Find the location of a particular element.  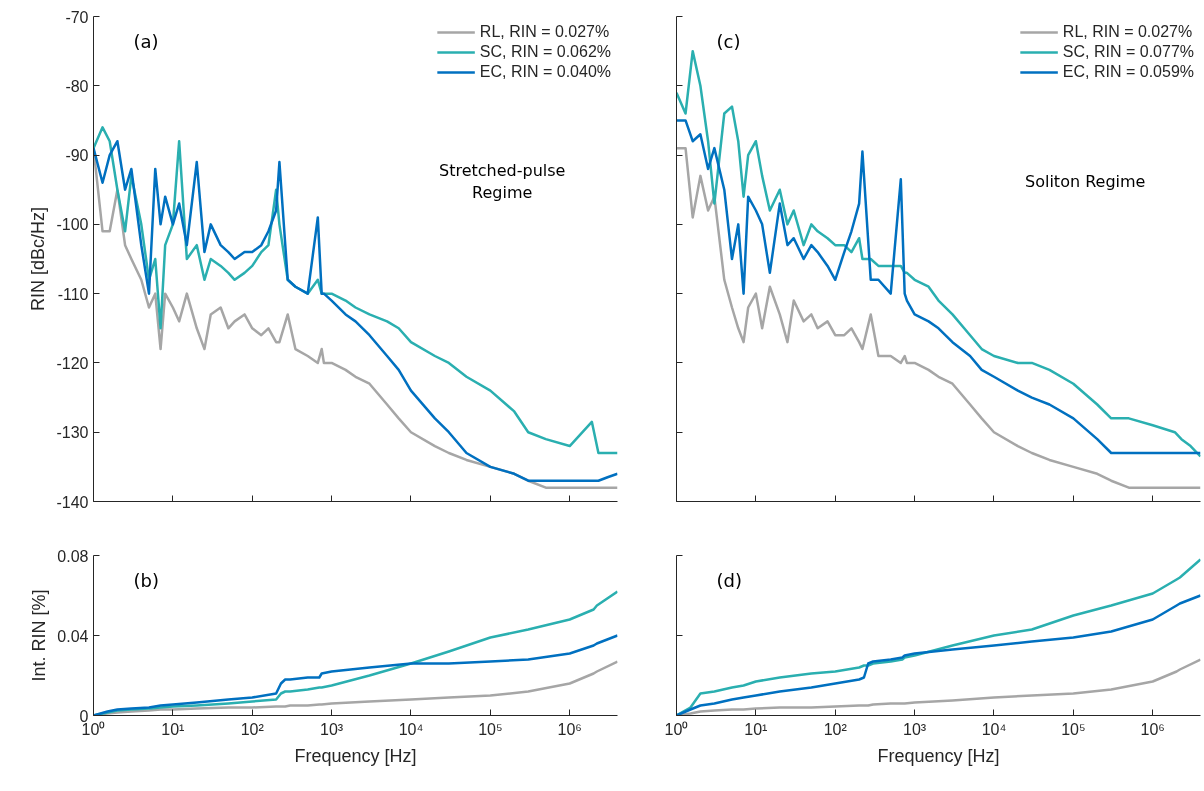

annotation: Soliton Regime is located at coordinates (1085, 181).